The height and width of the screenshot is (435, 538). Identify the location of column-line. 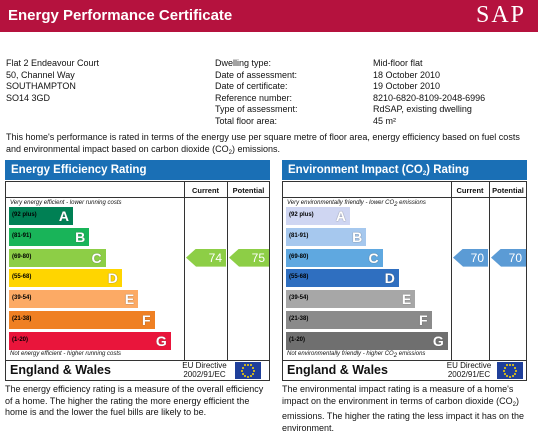
(184, 271).